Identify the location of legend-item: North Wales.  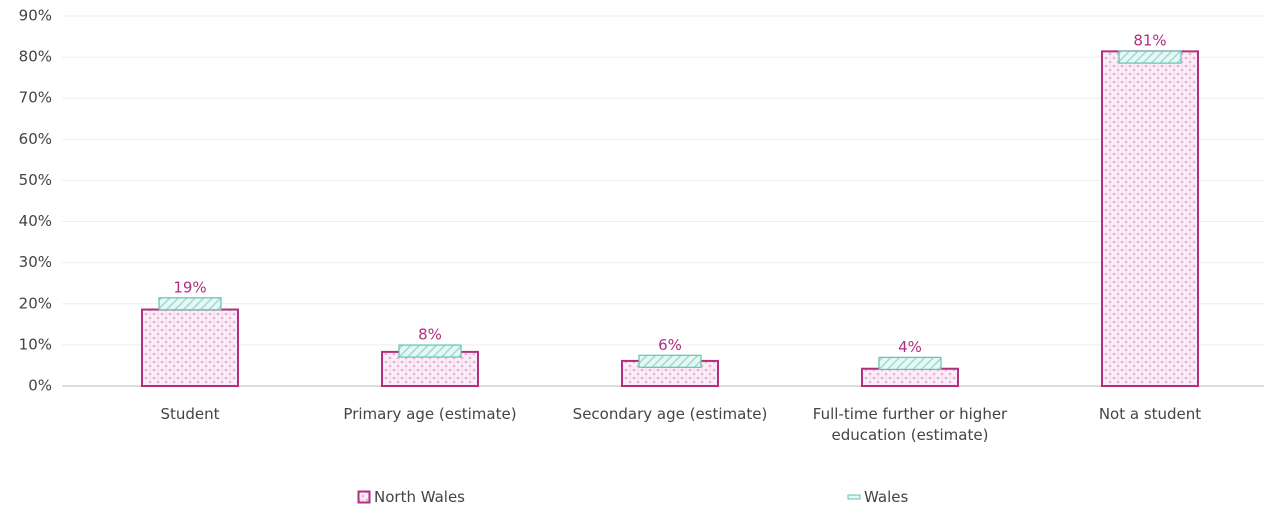
(411, 497).